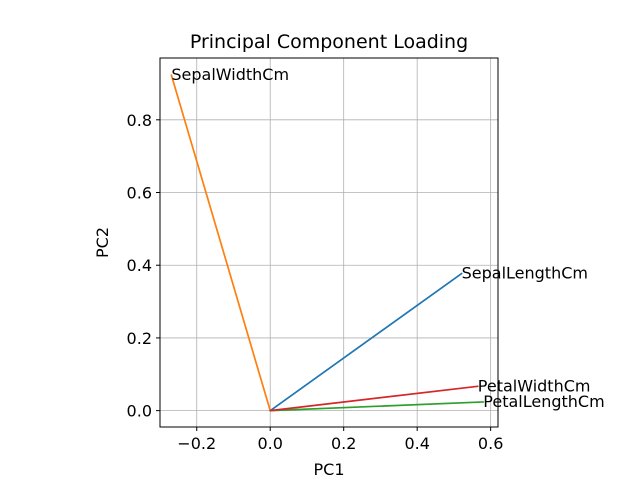 The image size is (640, 480). What do you see at coordinates (343, 443) in the screenshot?
I see `x-tick-label: 0.2` at bounding box center [343, 443].